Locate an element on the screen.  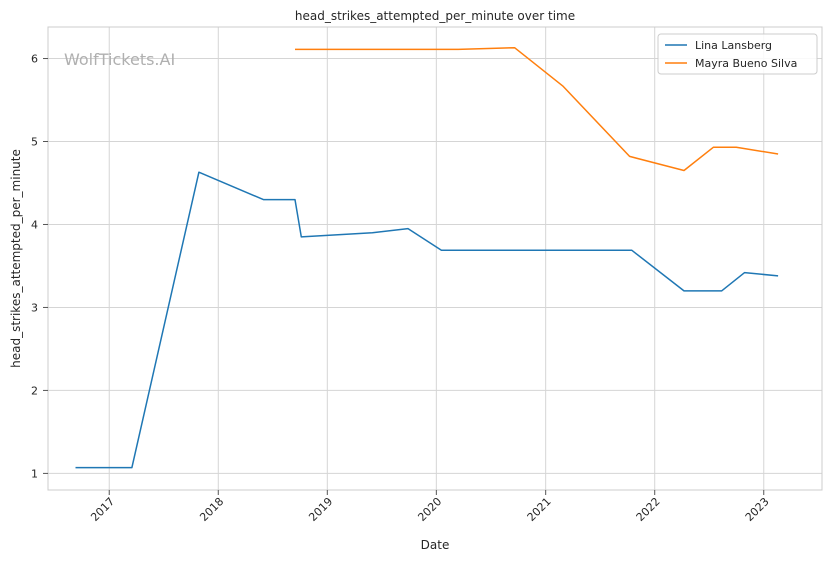
y-tick-label: 6 is located at coordinates (34, 59).